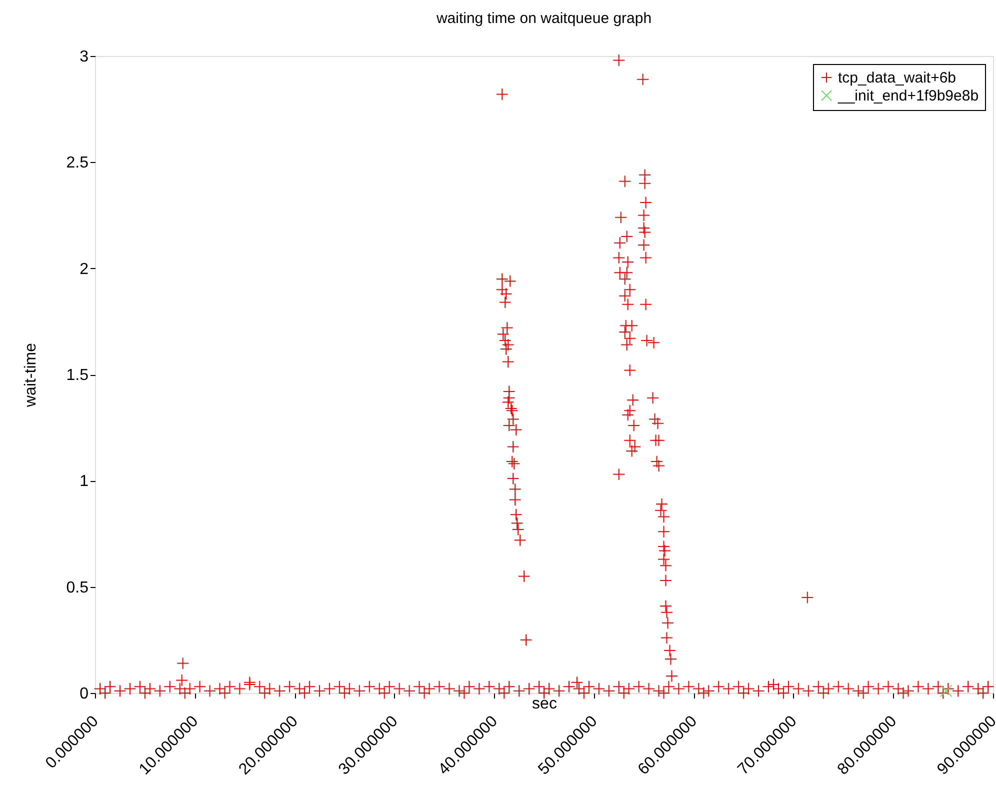 The image size is (996, 786). What do you see at coordinates (897, 78) in the screenshot?
I see `legend-label: tcp_data_wait+6b` at bounding box center [897, 78].